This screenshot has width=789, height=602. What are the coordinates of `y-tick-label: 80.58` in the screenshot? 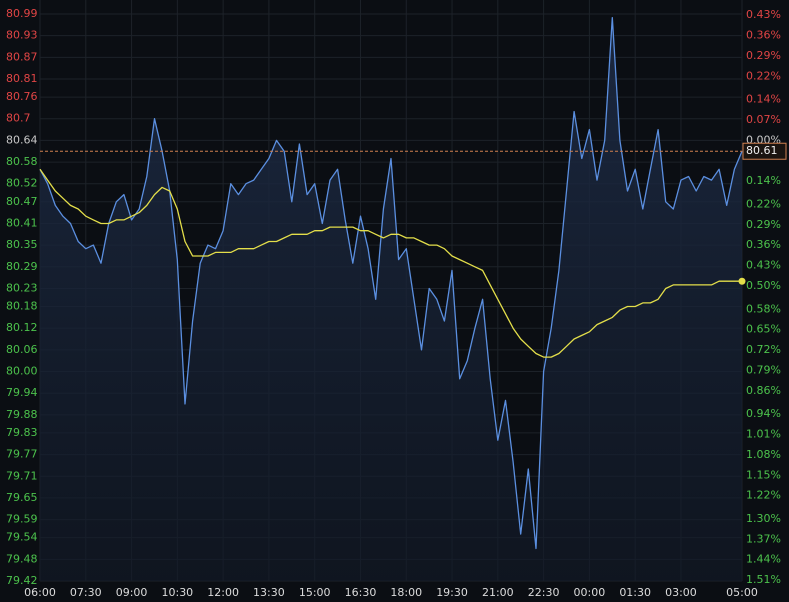 It's located at (22, 161).